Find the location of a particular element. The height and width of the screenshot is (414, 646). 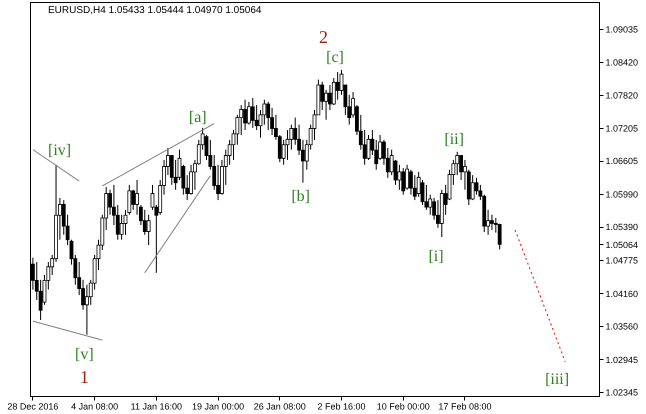

annotation: [a] is located at coordinates (197, 117).